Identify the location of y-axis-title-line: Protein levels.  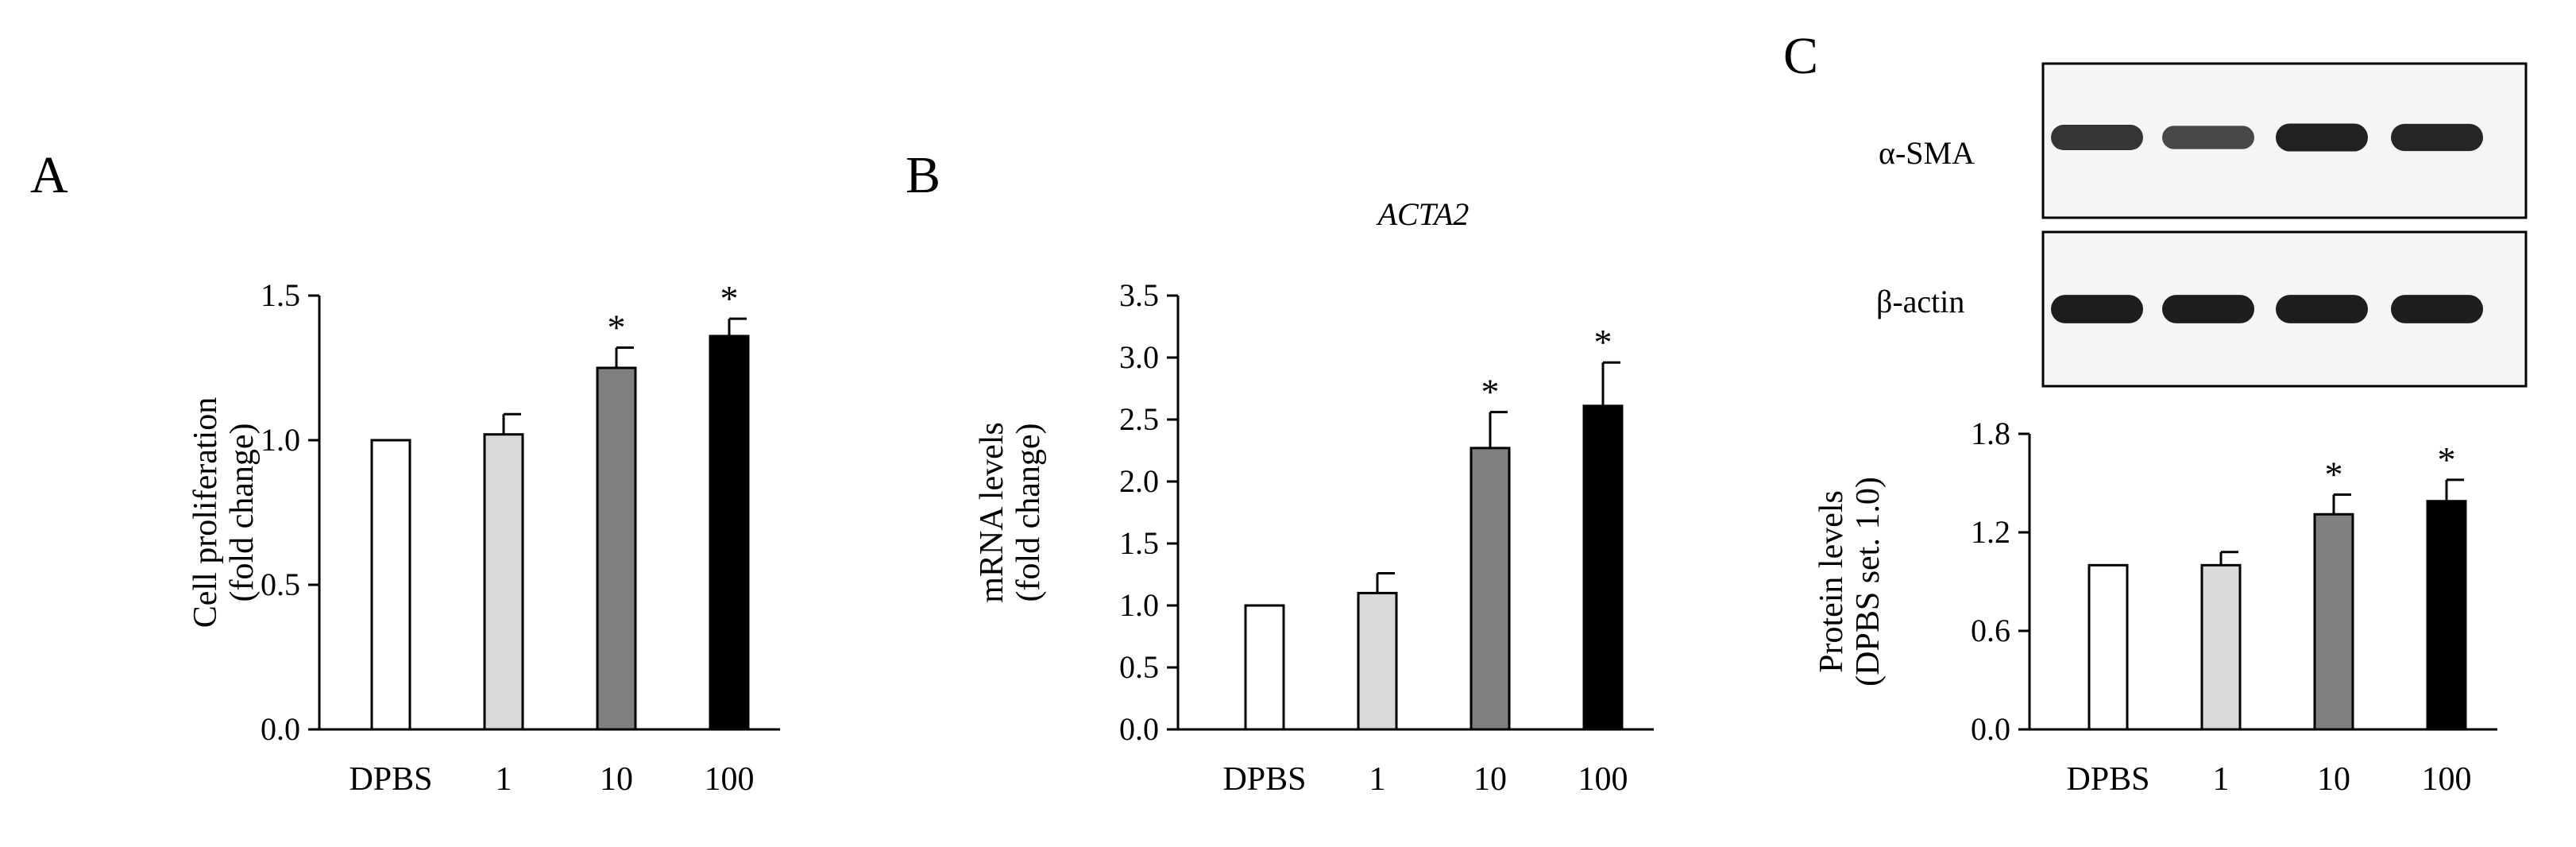
(1831, 581).